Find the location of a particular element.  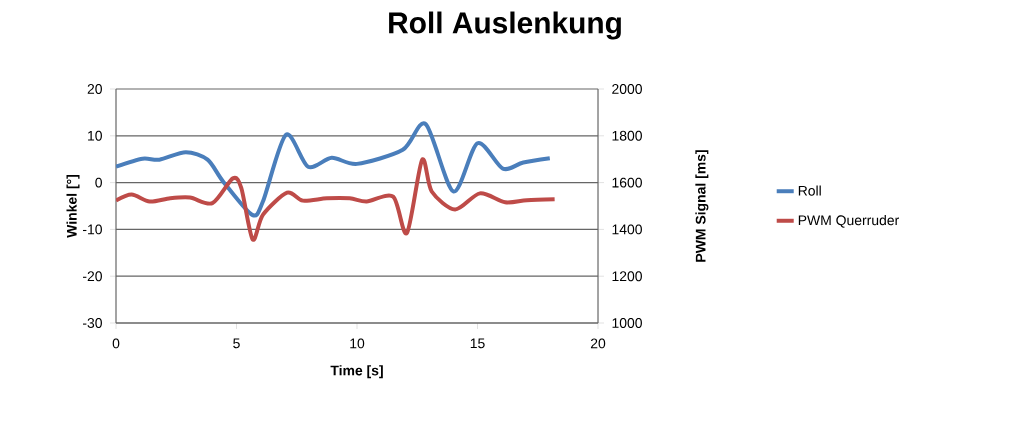

x-tick-label: 0 is located at coordinates (116, 343).